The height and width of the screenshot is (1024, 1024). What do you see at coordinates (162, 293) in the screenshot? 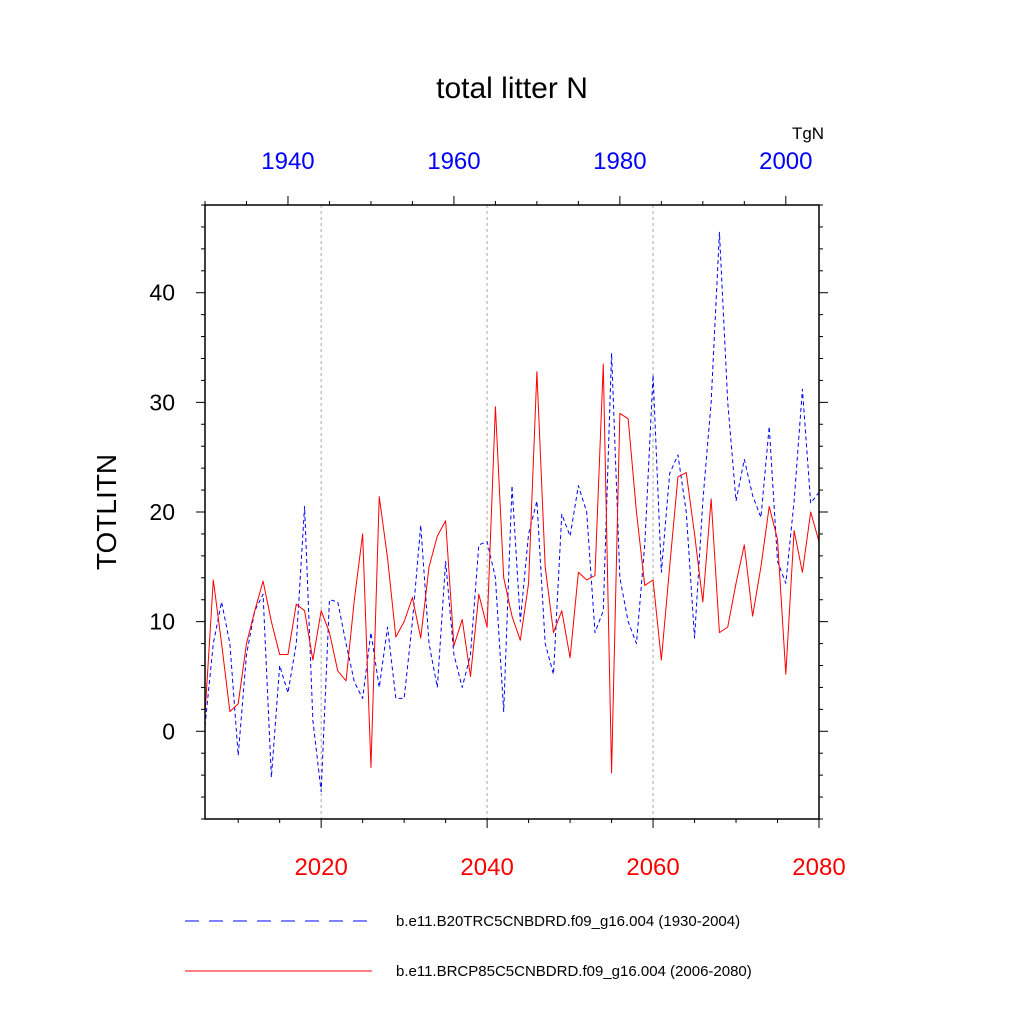
I see `y-tick-label: 40` at bounding box center [162, 293].